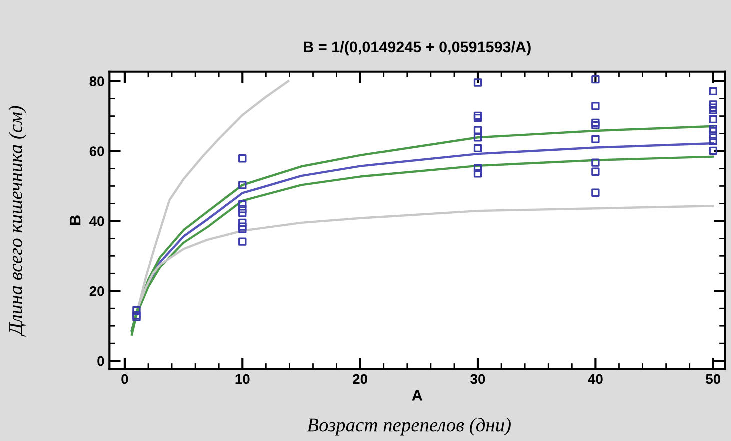  Describe the element at coordinates (417, 48) in the screenshot. I see `chart-title: B = 1/(0,0149245 + 0,0591593/A)` at that location.